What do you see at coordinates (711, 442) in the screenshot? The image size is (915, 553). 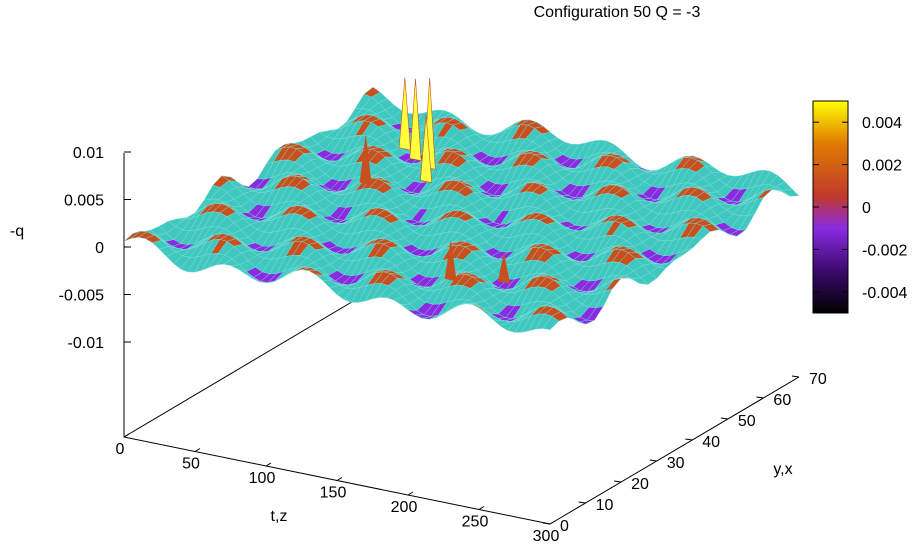 I see `y-tick-label: 40` at bounding box center [711, 442].